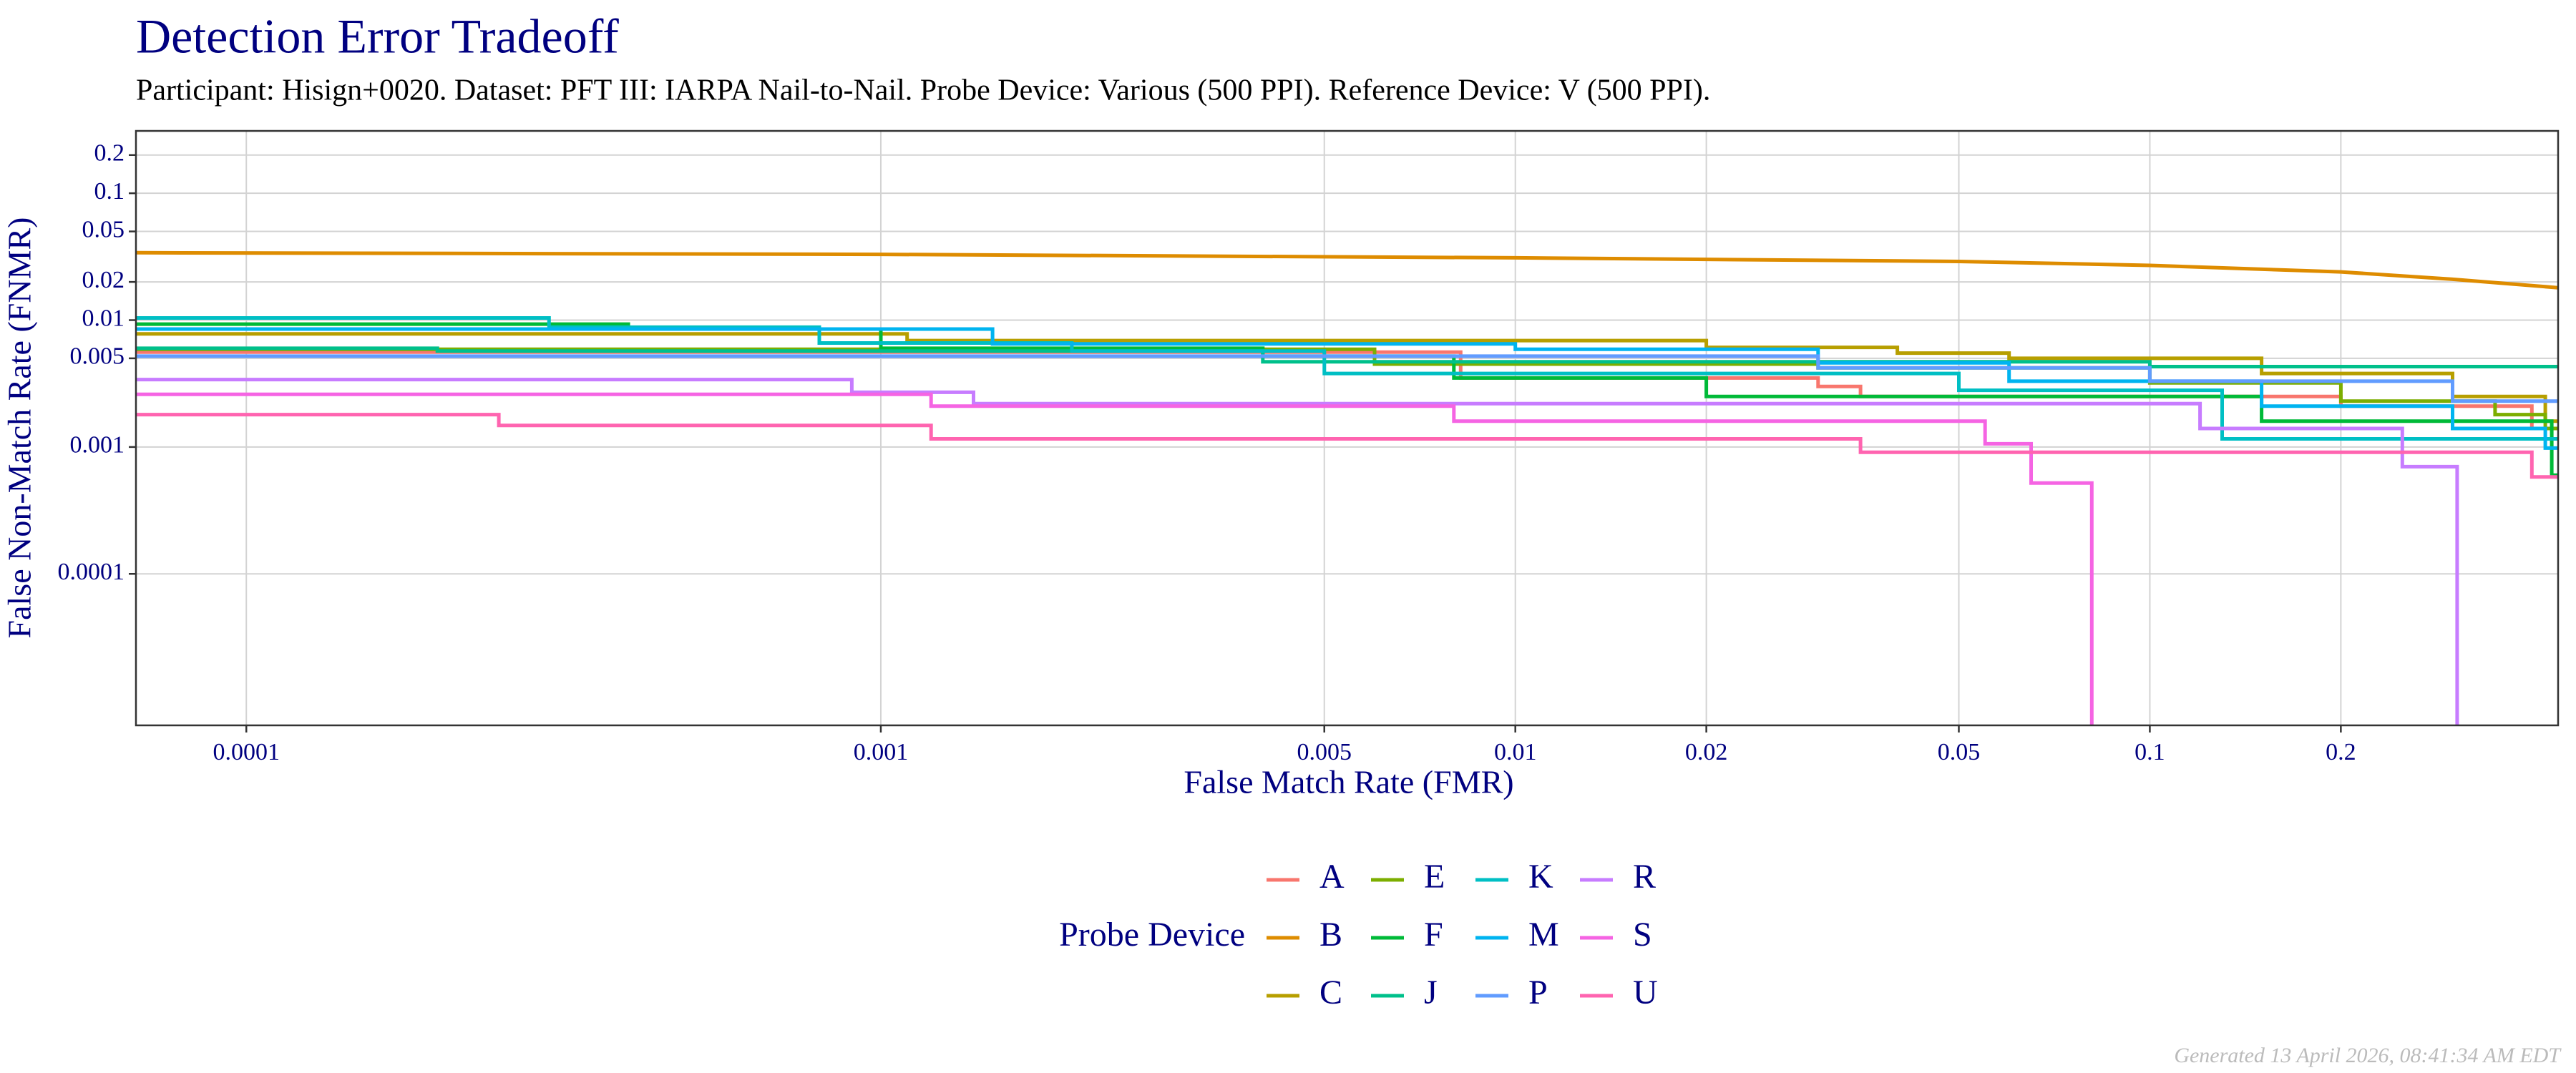  I want to click on legend-label: P, so click(1538, 993).